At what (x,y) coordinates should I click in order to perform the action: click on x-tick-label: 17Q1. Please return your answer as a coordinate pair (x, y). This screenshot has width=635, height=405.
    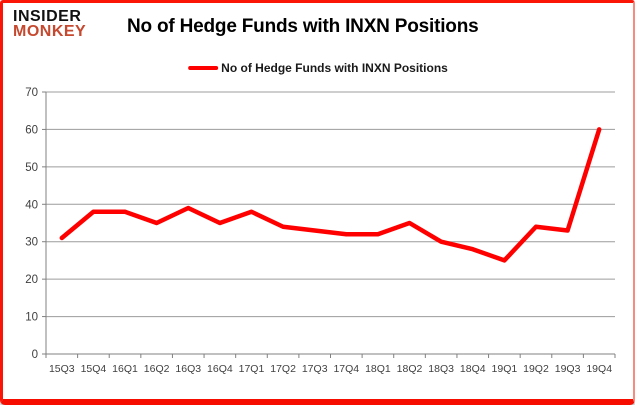
    Looking at the image, I should click on (252, 369).